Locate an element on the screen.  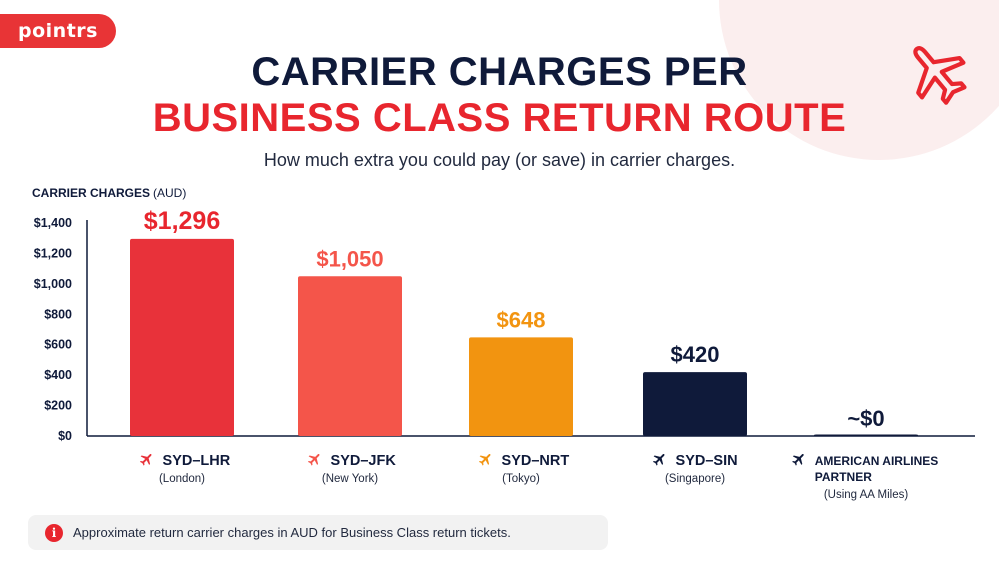
bar-value-label: $420 is located at coordinates (695, 354).